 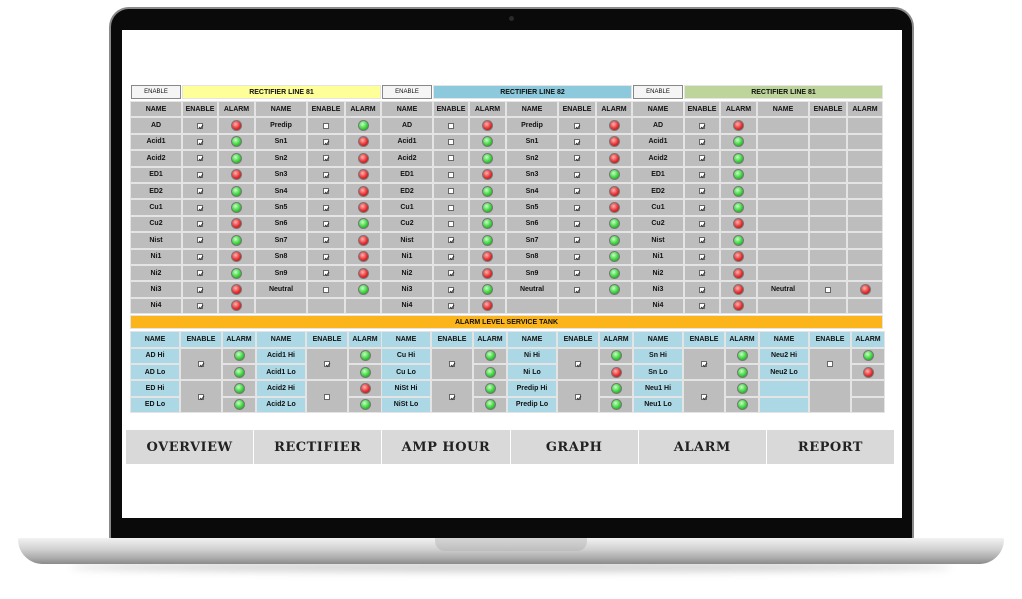 I want to click on nav-overview-button: OVERVIEW, so click(x=190, y=447).